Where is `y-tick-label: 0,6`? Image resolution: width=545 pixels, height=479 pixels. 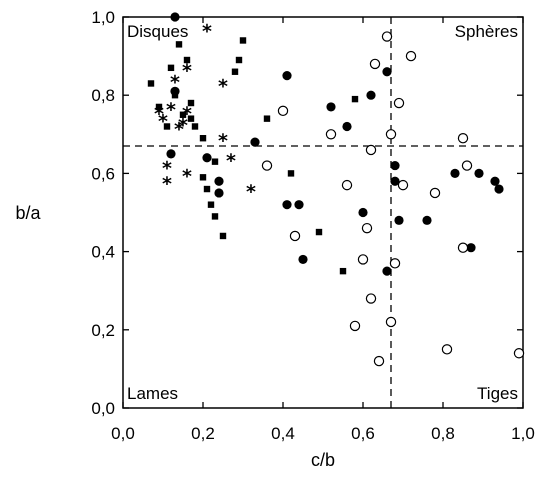 y-tick-label: 0,6 is located at coordinates (103, 173).